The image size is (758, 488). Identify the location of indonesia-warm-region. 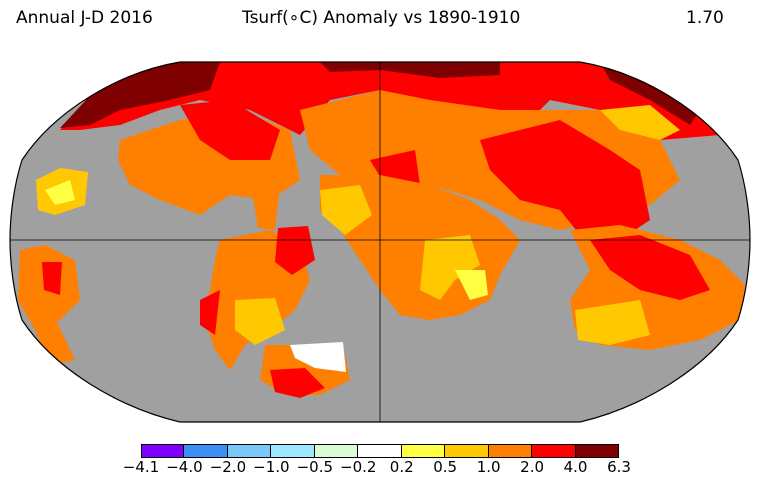
(650, 267).